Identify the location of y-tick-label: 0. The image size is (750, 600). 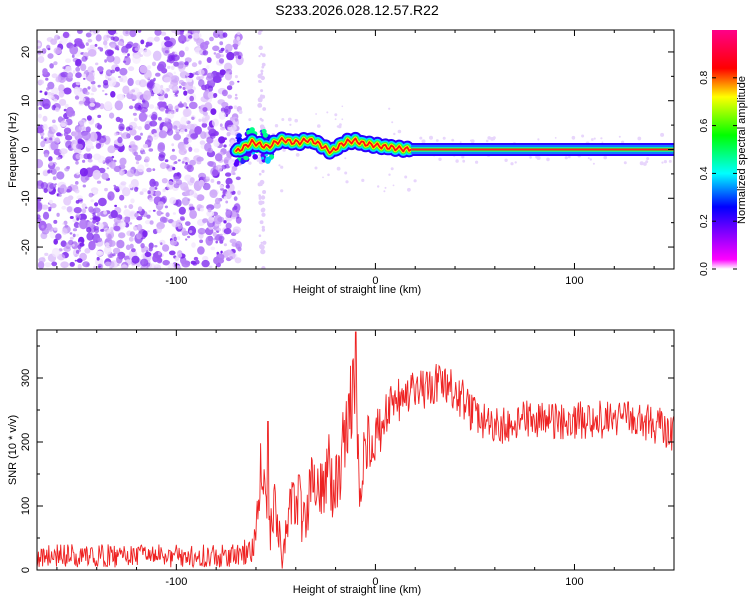
(26, 149).